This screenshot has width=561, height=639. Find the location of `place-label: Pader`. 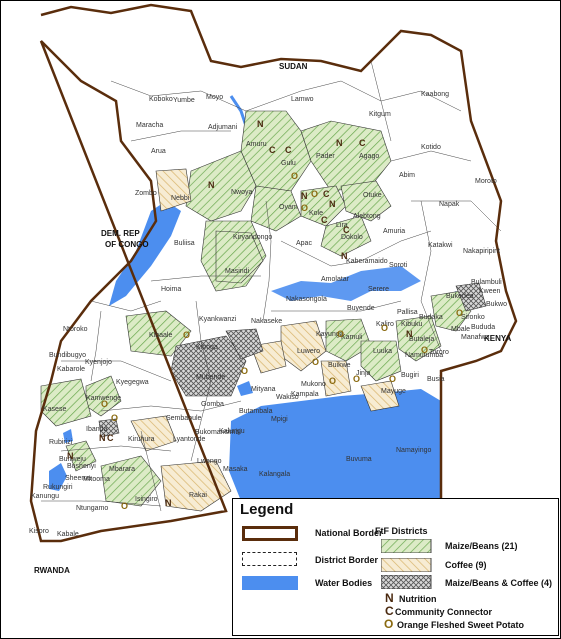

place-label: Pader is located at coordinates (325, 156).